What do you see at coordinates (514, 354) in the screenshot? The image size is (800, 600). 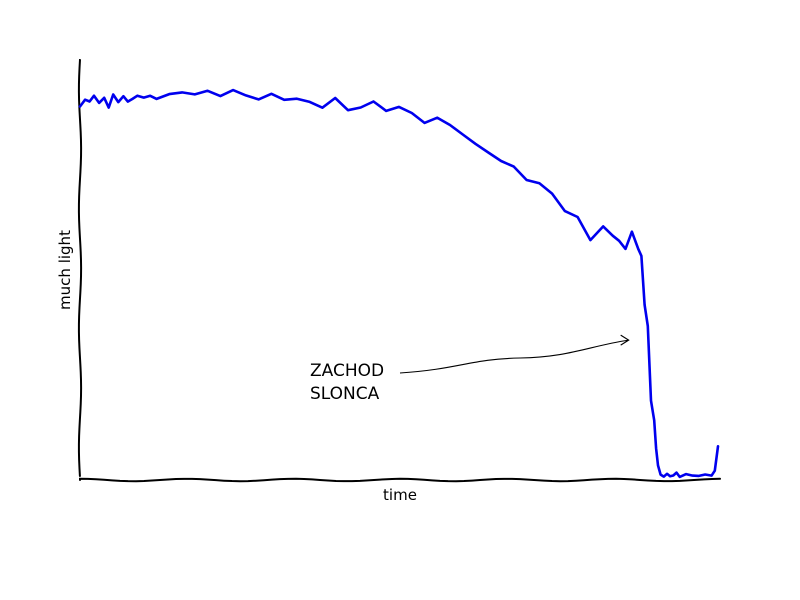 I see `annotation-arrow` at bounding box center [514, 354].